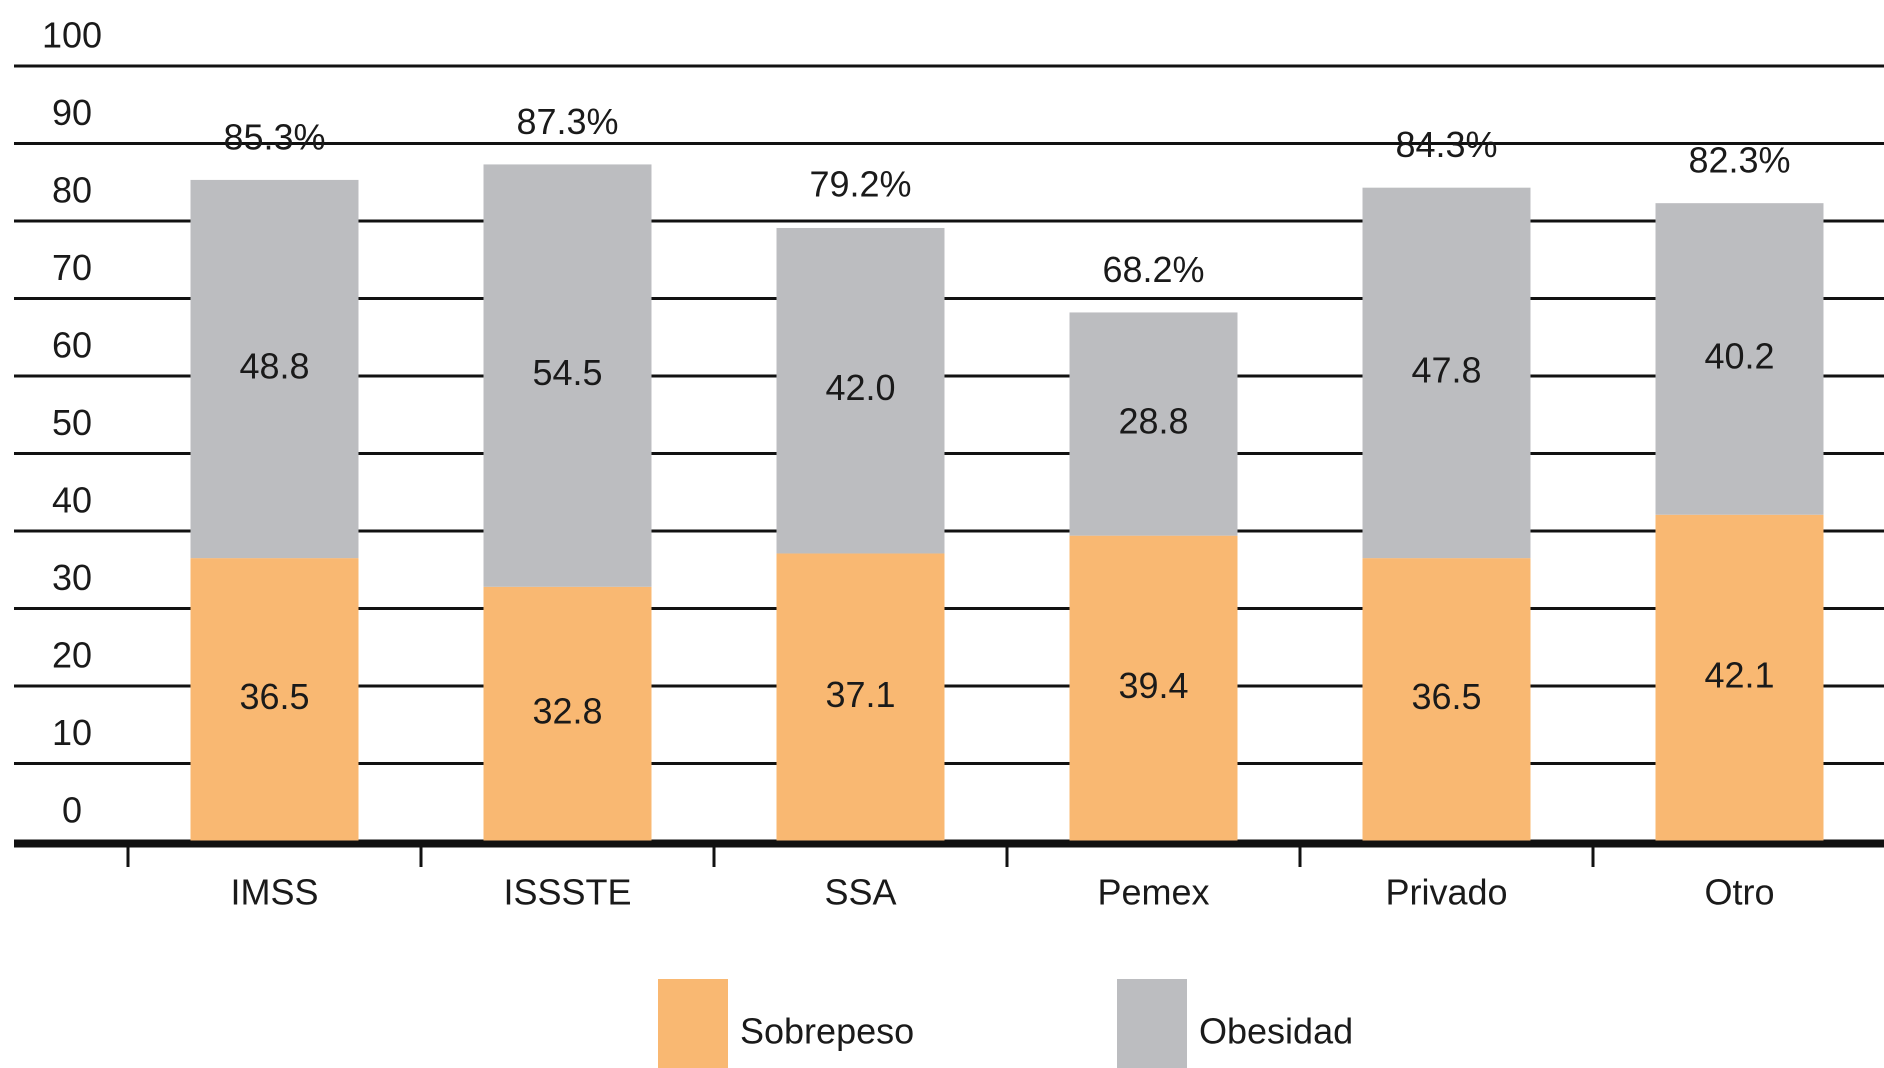  I want to click on value-label: 32.8, so click(567, 710).